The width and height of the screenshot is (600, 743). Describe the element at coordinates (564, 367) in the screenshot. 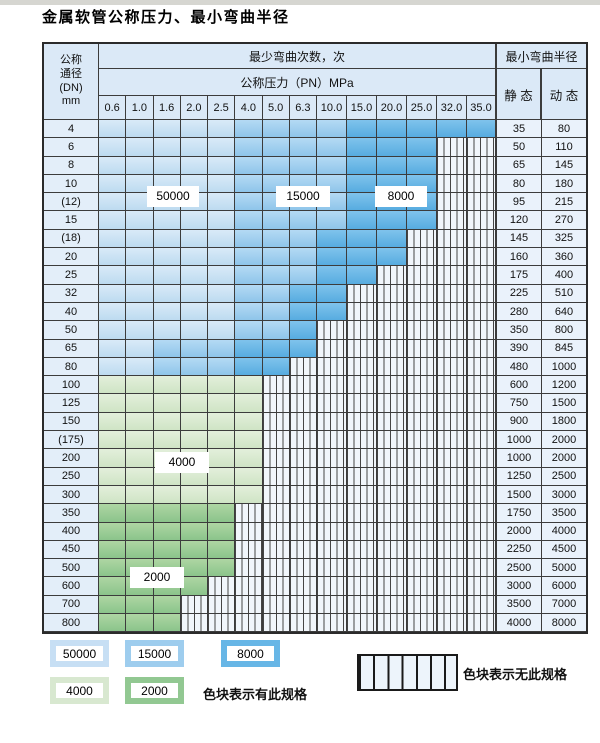

I see `dynamic-radius-dn80: 1000` at that location.